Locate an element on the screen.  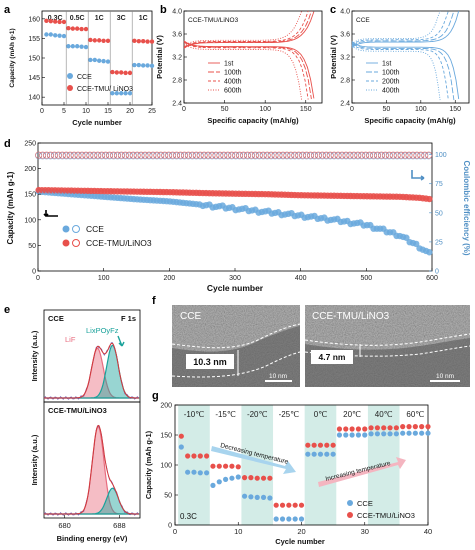
panel-a-rate-dividers is located at coordinates (99, 58).